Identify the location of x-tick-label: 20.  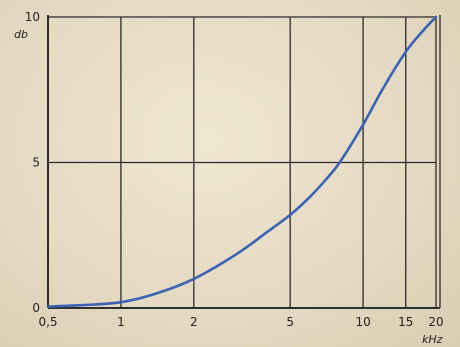
(435, 322).